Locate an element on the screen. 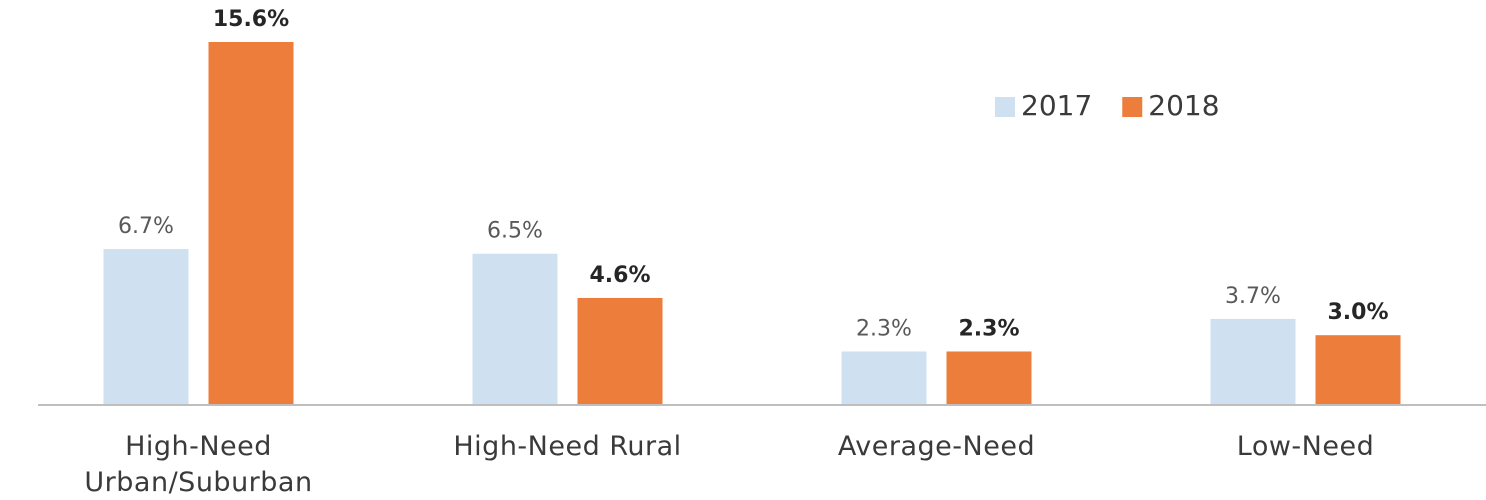 The height and width of the screenshot is (500, 1486). data-label: 6.7% is located at coordinates (146, 226).